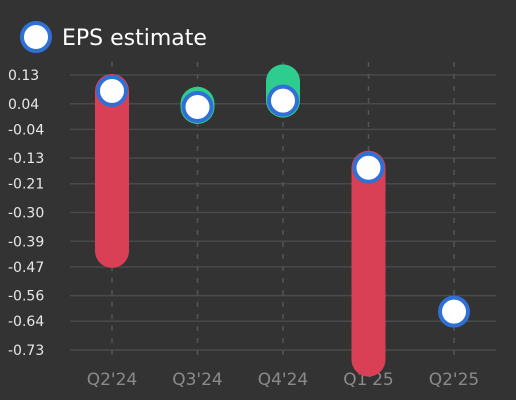 The height and width of the screenshot is (400, 516). I want to click on y-tick-label: -0.39, so click(26, 242).